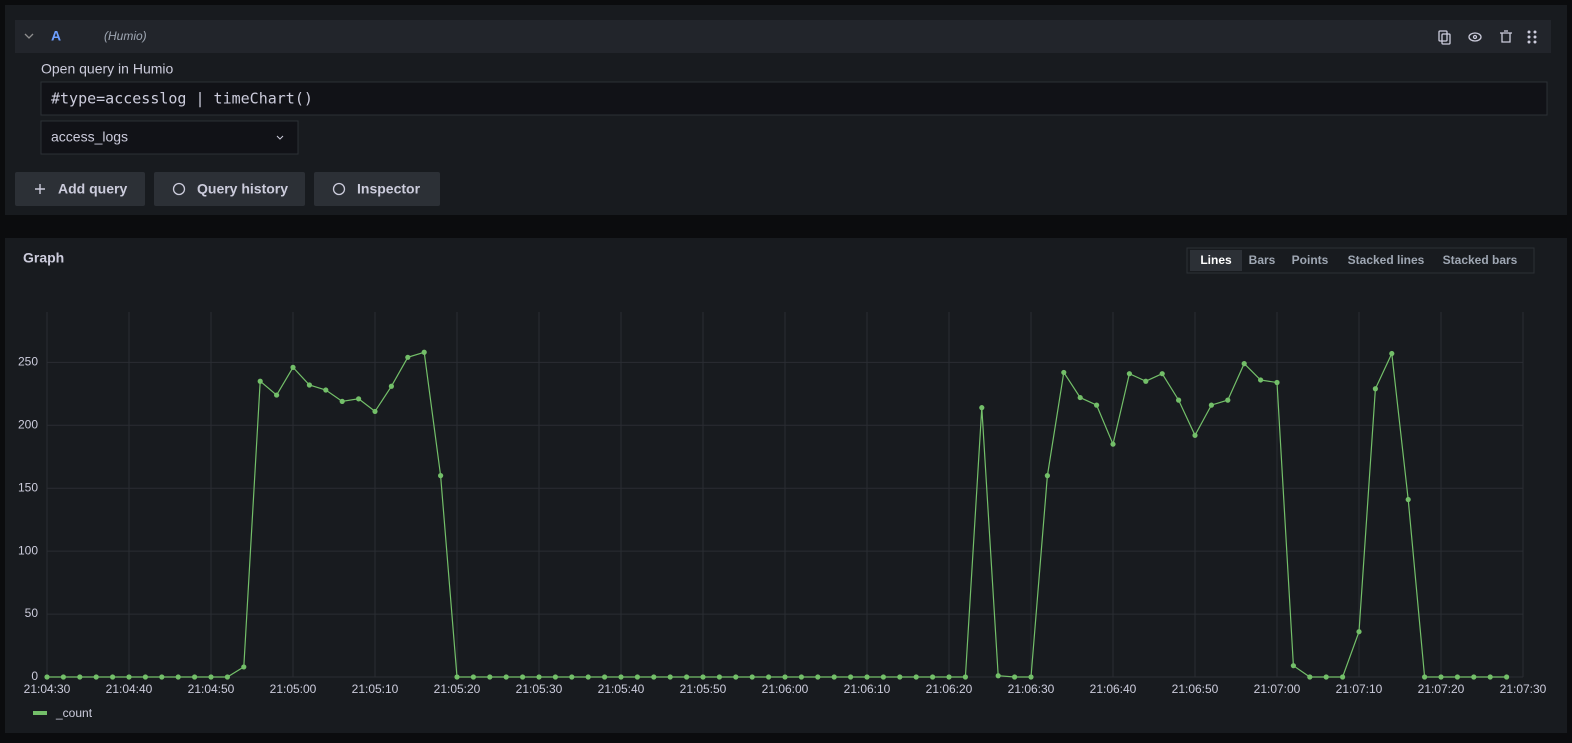 The height and width of the screenshot is (743, 1572). What do you see at coordinates (169, 137) in the screenshot?
I see `repository-select` at bounding box center [169, 137].